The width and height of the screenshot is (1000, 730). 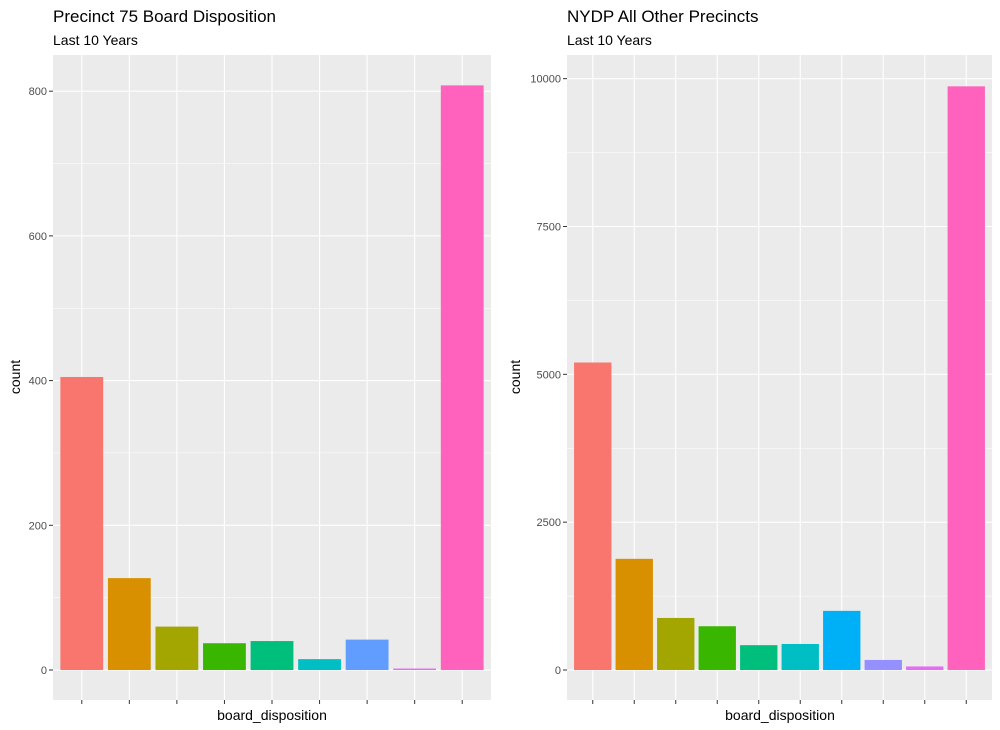 I want to click on y-tick-label: 7500, so click(x=549, y=227).